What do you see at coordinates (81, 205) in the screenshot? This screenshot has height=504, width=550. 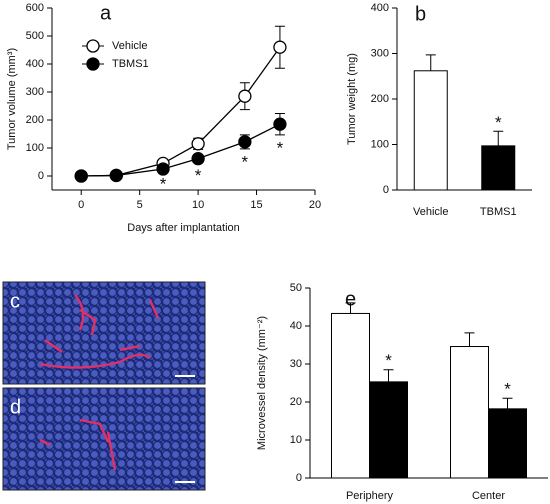 I see `x-tick-label: 0` at bounding box center [81, 205].